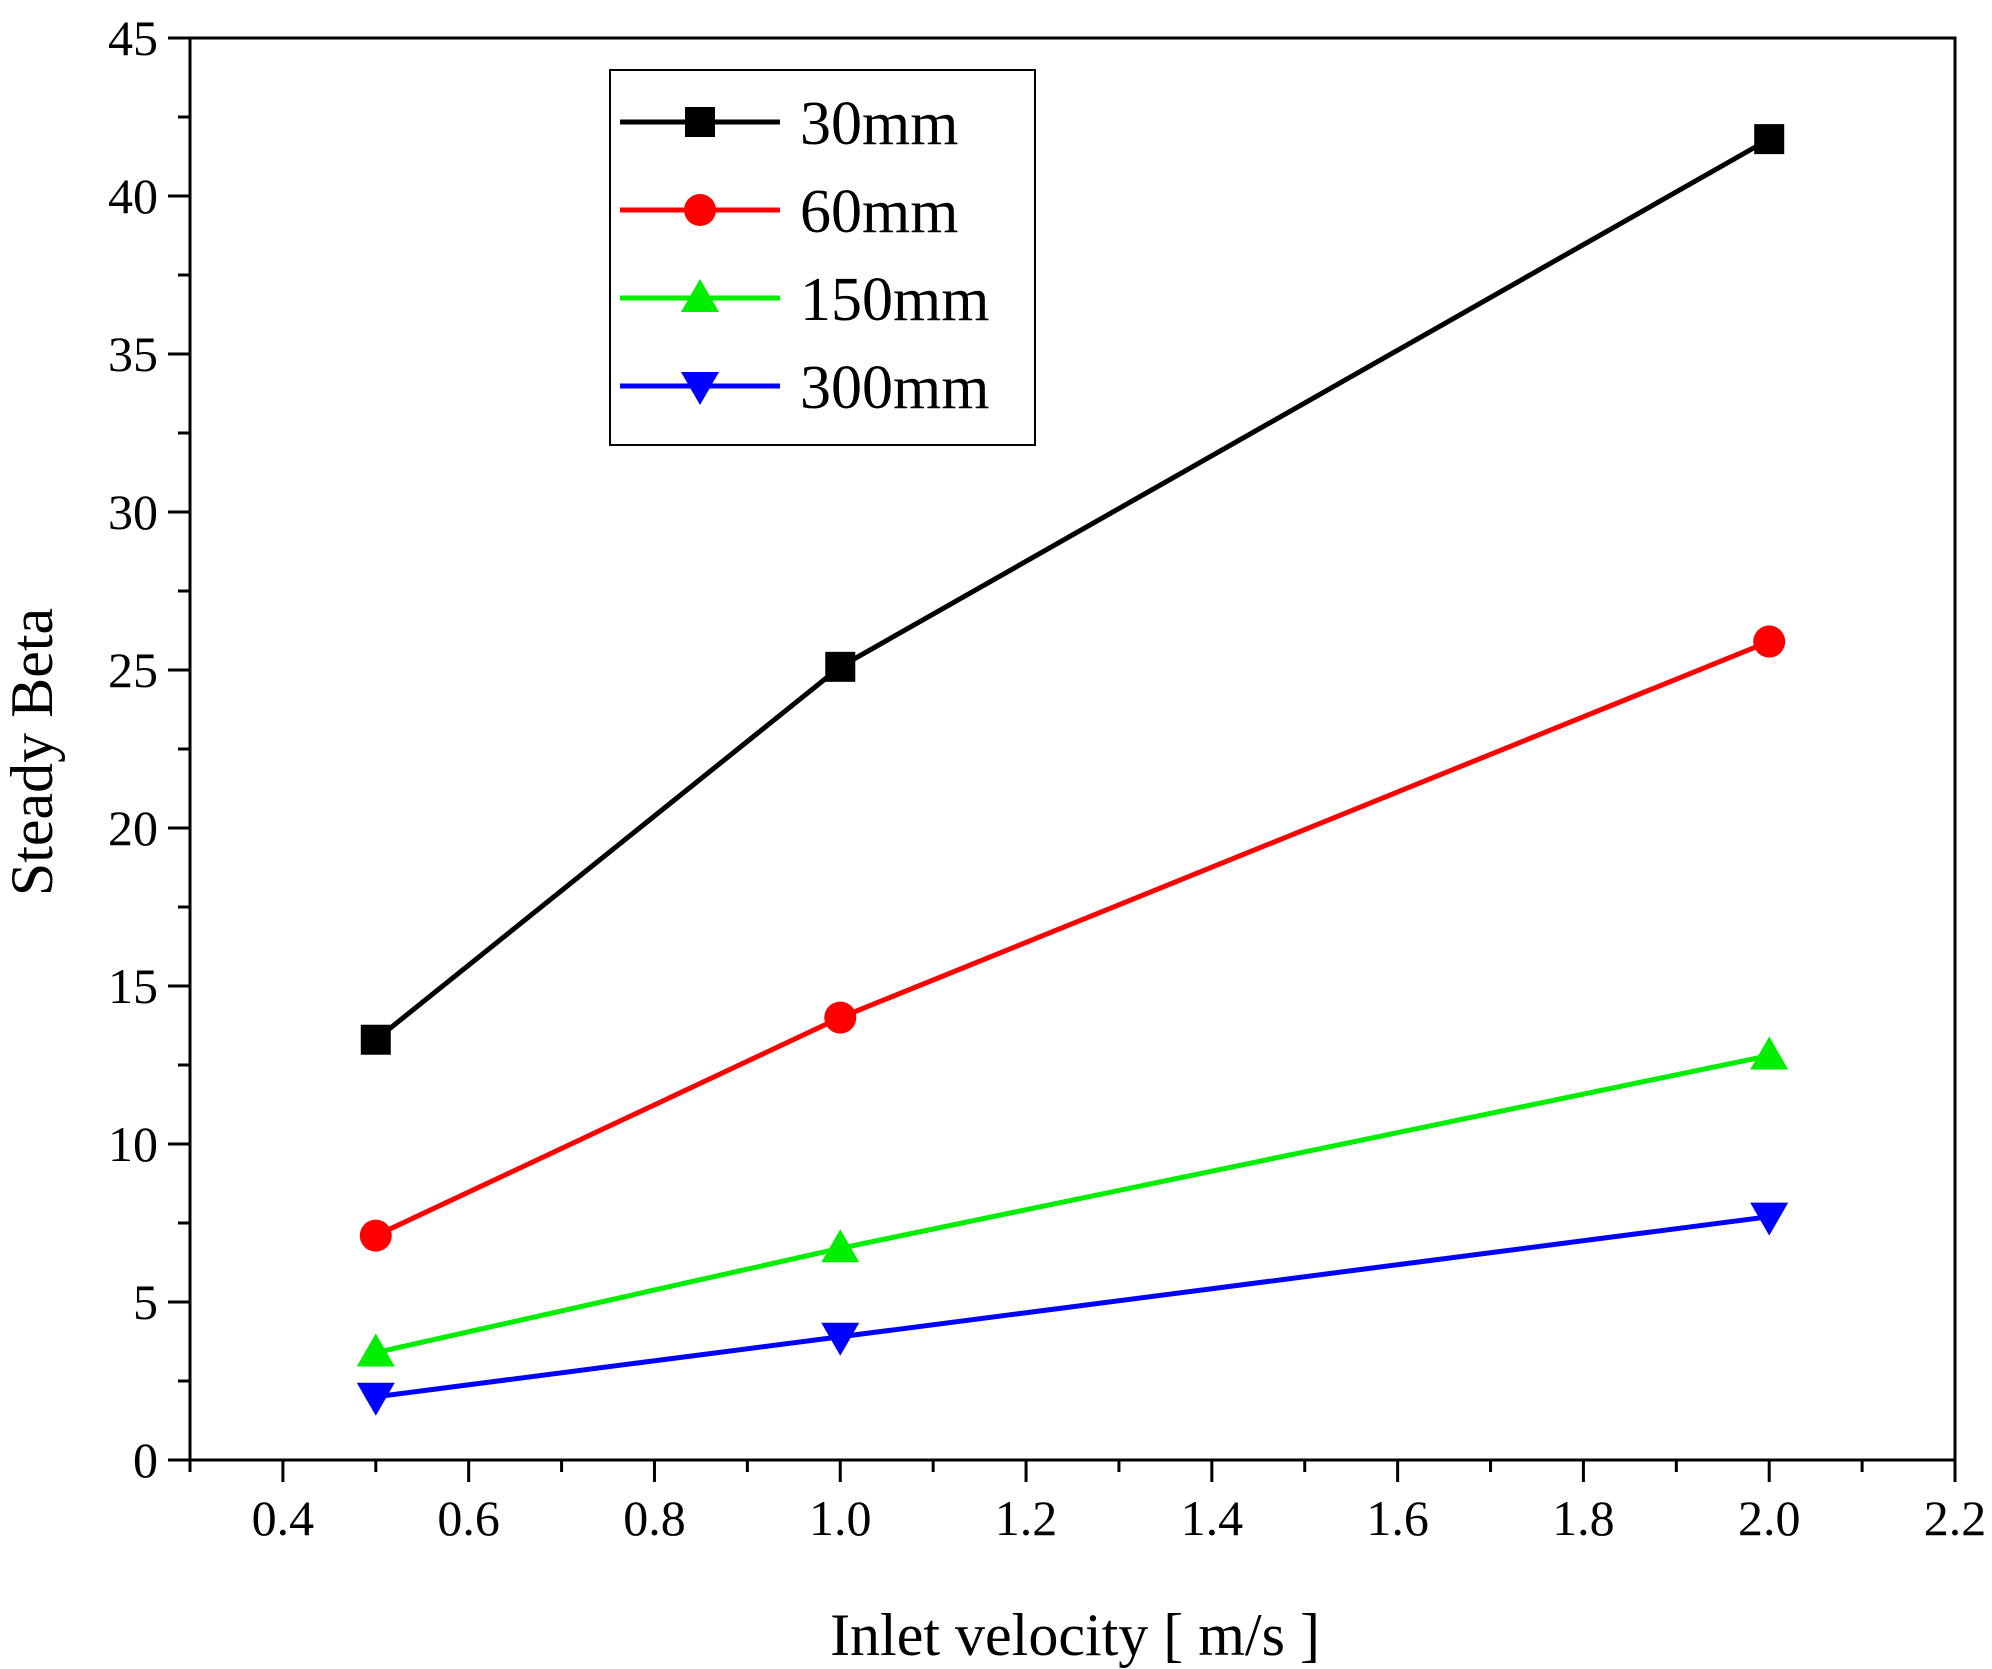  I want to click on y-tick-label: 15, so click(133, 986).